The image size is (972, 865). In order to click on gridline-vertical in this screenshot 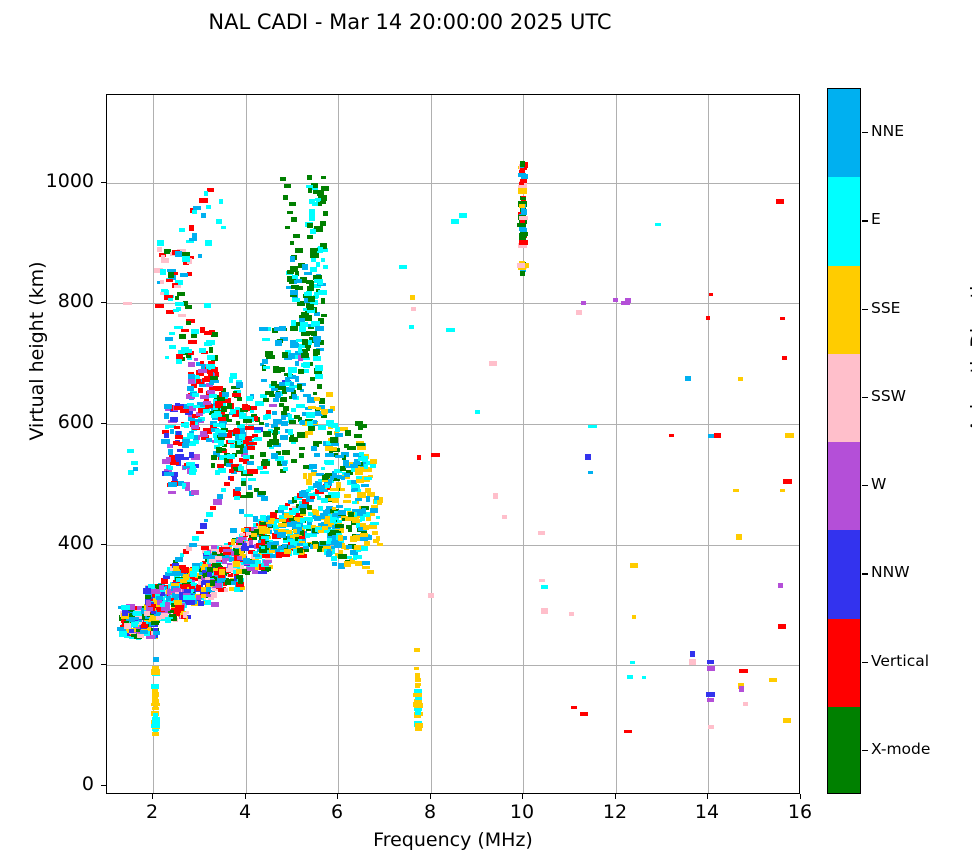, I will do `click(431, 444)`.